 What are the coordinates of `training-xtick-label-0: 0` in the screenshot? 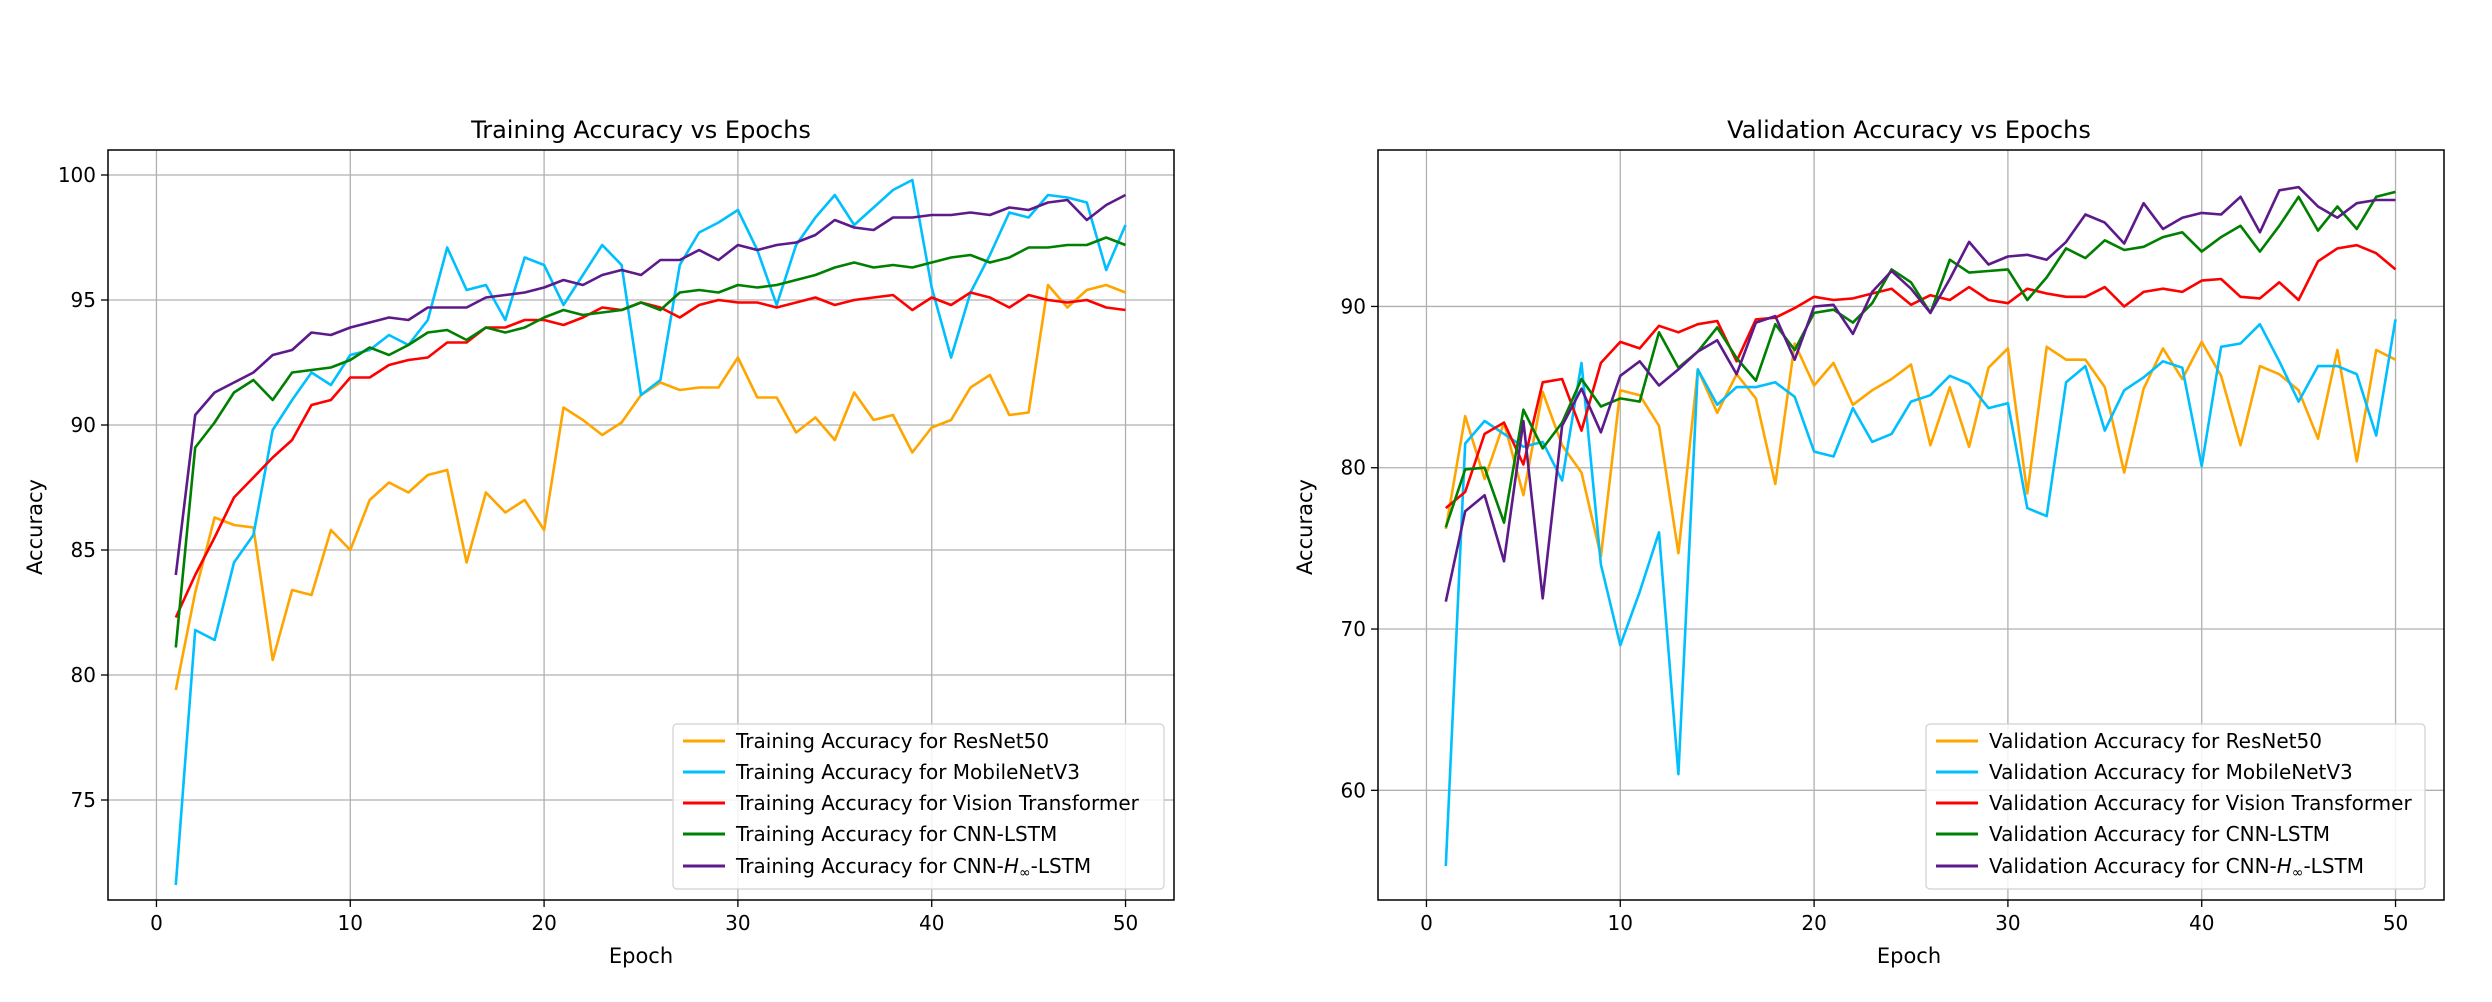 It's located at (156, 923).